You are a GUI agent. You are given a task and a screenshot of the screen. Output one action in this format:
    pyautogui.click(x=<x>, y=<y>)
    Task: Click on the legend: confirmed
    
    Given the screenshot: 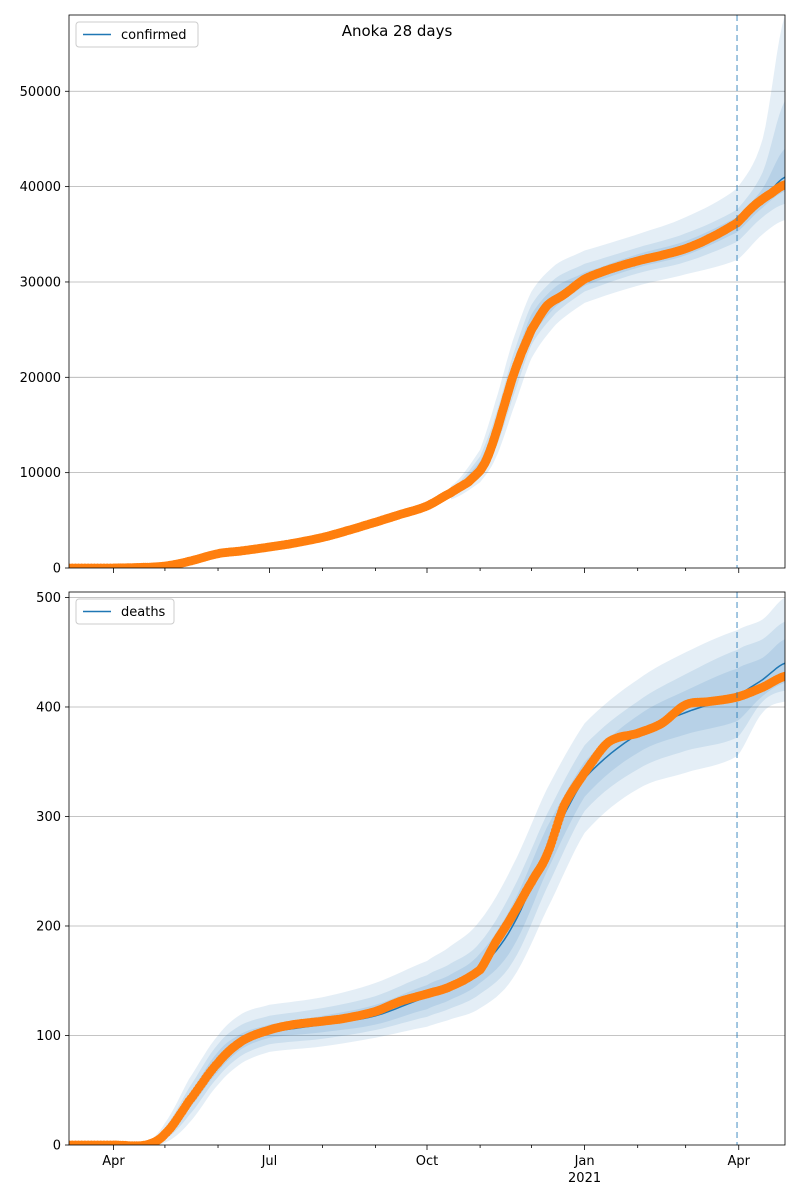 What is the action you would take?
    pyautogui.click(x=137, y=34)
    